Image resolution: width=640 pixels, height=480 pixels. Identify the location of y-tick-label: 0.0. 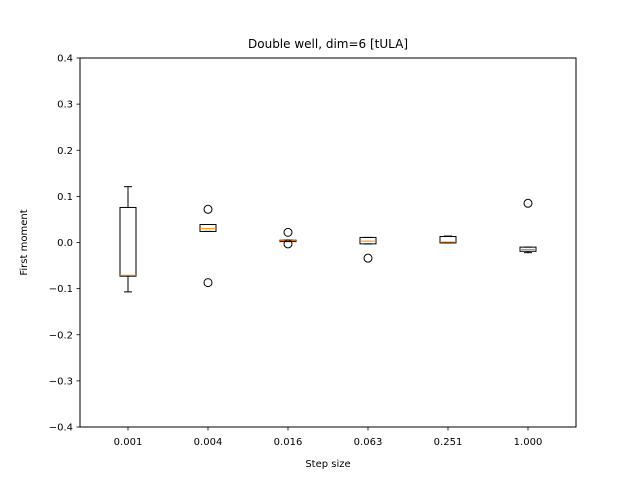
(65, 243).